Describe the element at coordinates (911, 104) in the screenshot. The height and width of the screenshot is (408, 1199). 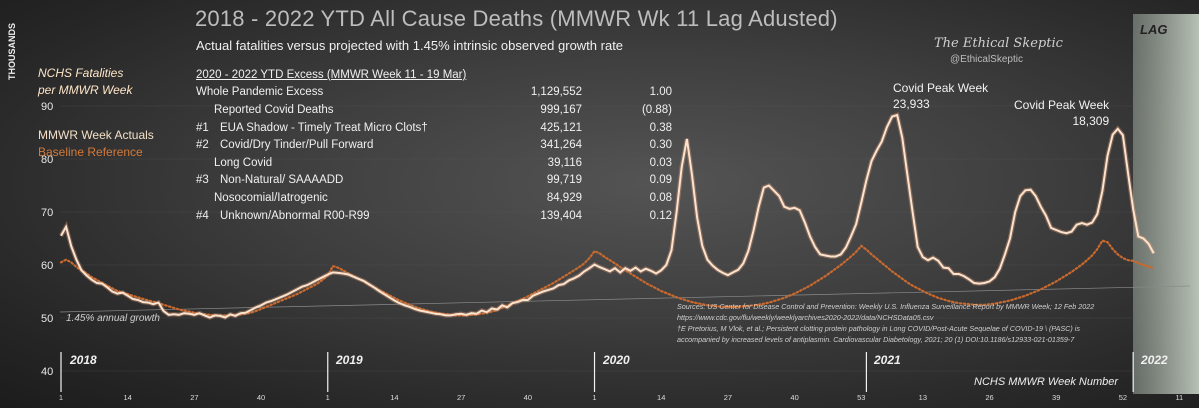
I see `peak1-value: 23,933` at that location.